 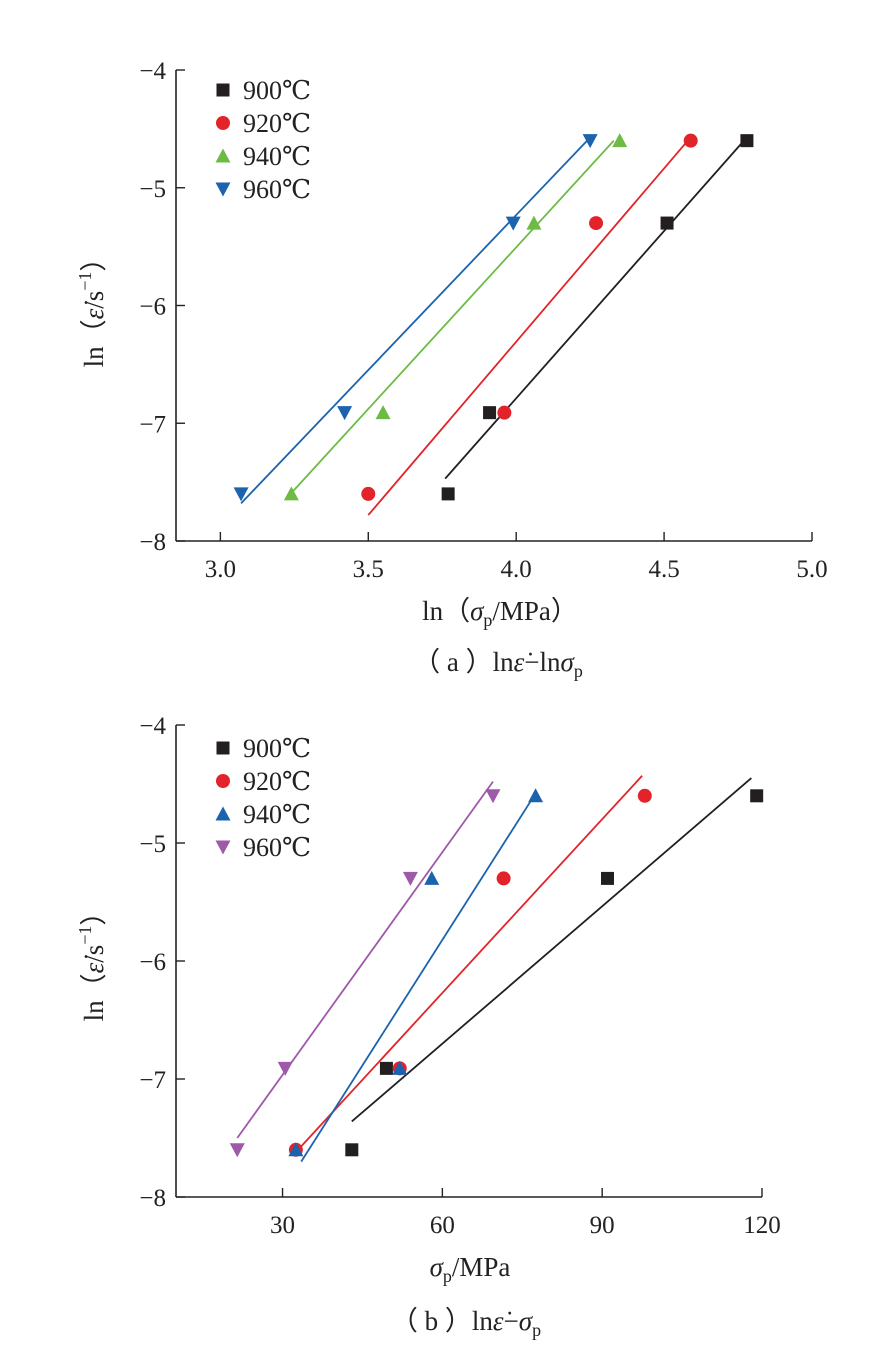 What do you see at coordinates (483, 1321) in the screenshot?
I see `caption-b-ln: ln` at bounding box center [483, 1321].